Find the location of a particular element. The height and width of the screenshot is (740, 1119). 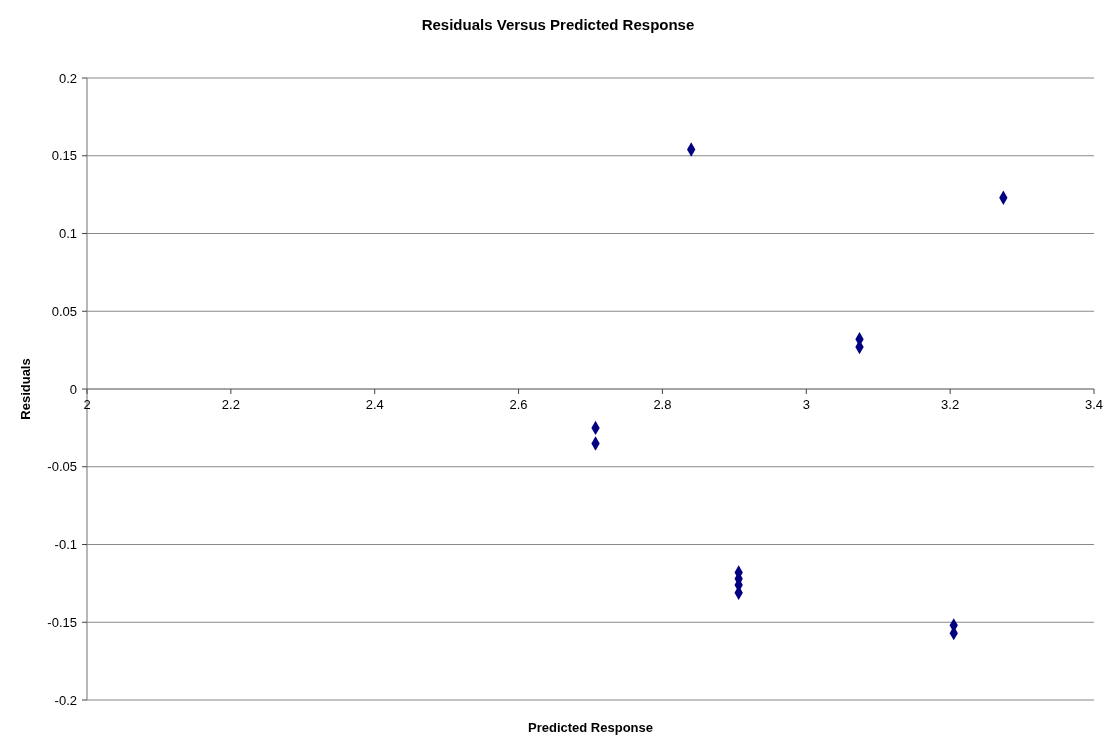

x-tick-label: 2.4 is located at coordinates (374, 404).